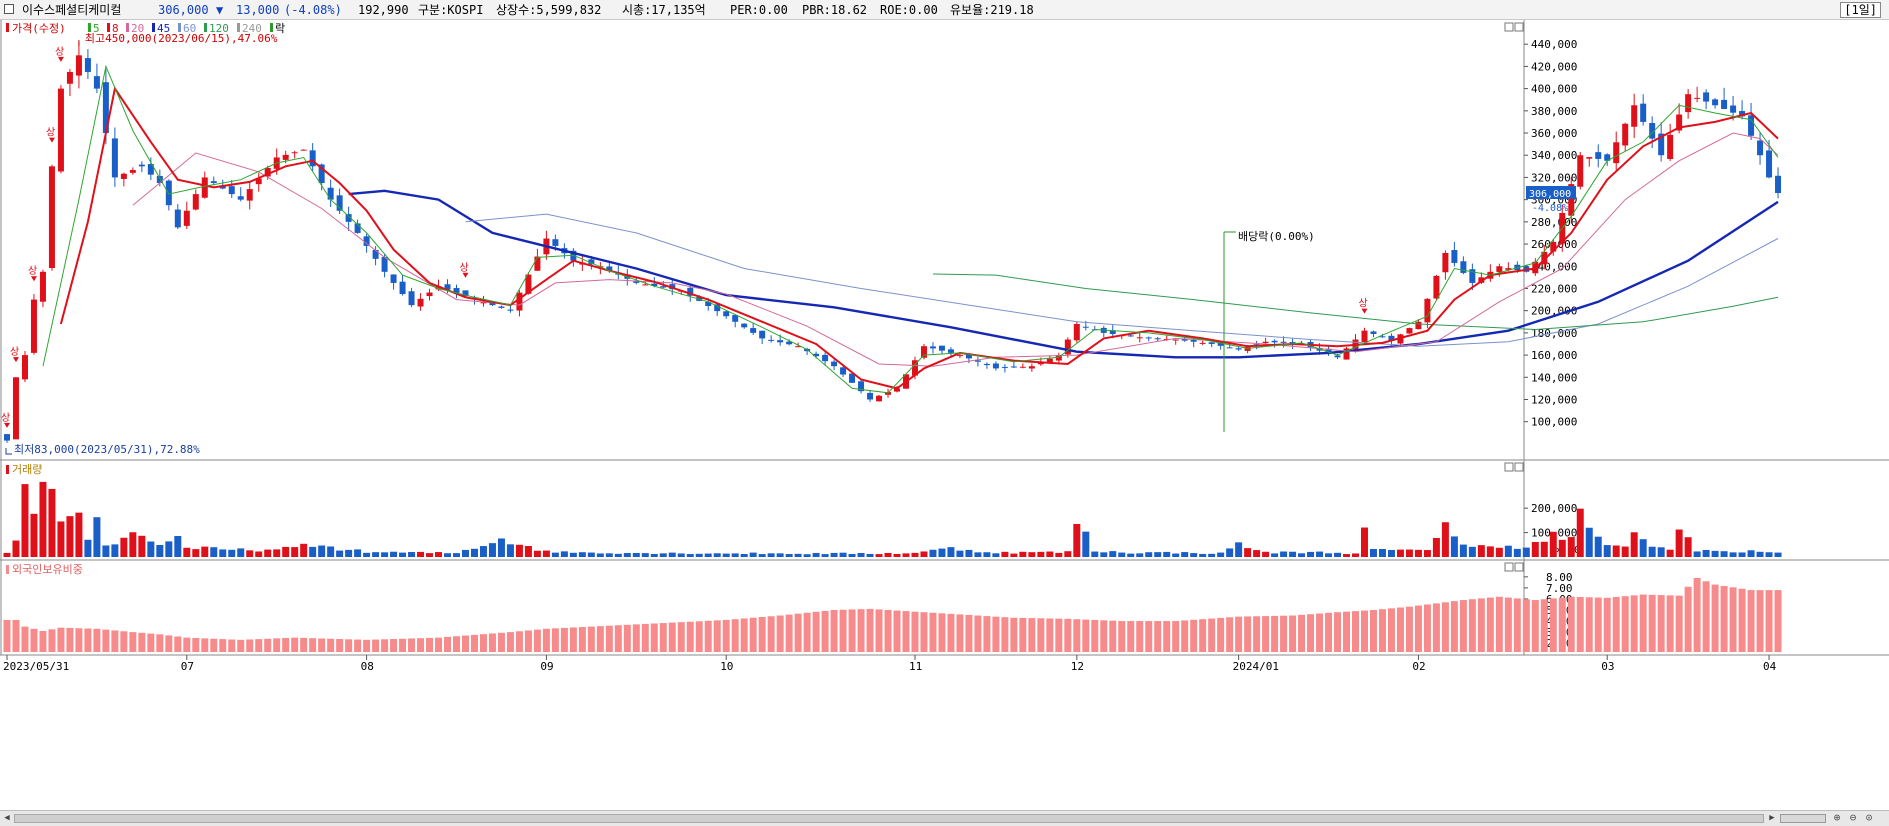 The height and width of the screenshot is (826, 1889). I want to click on range-slider, so click(1803, 818).